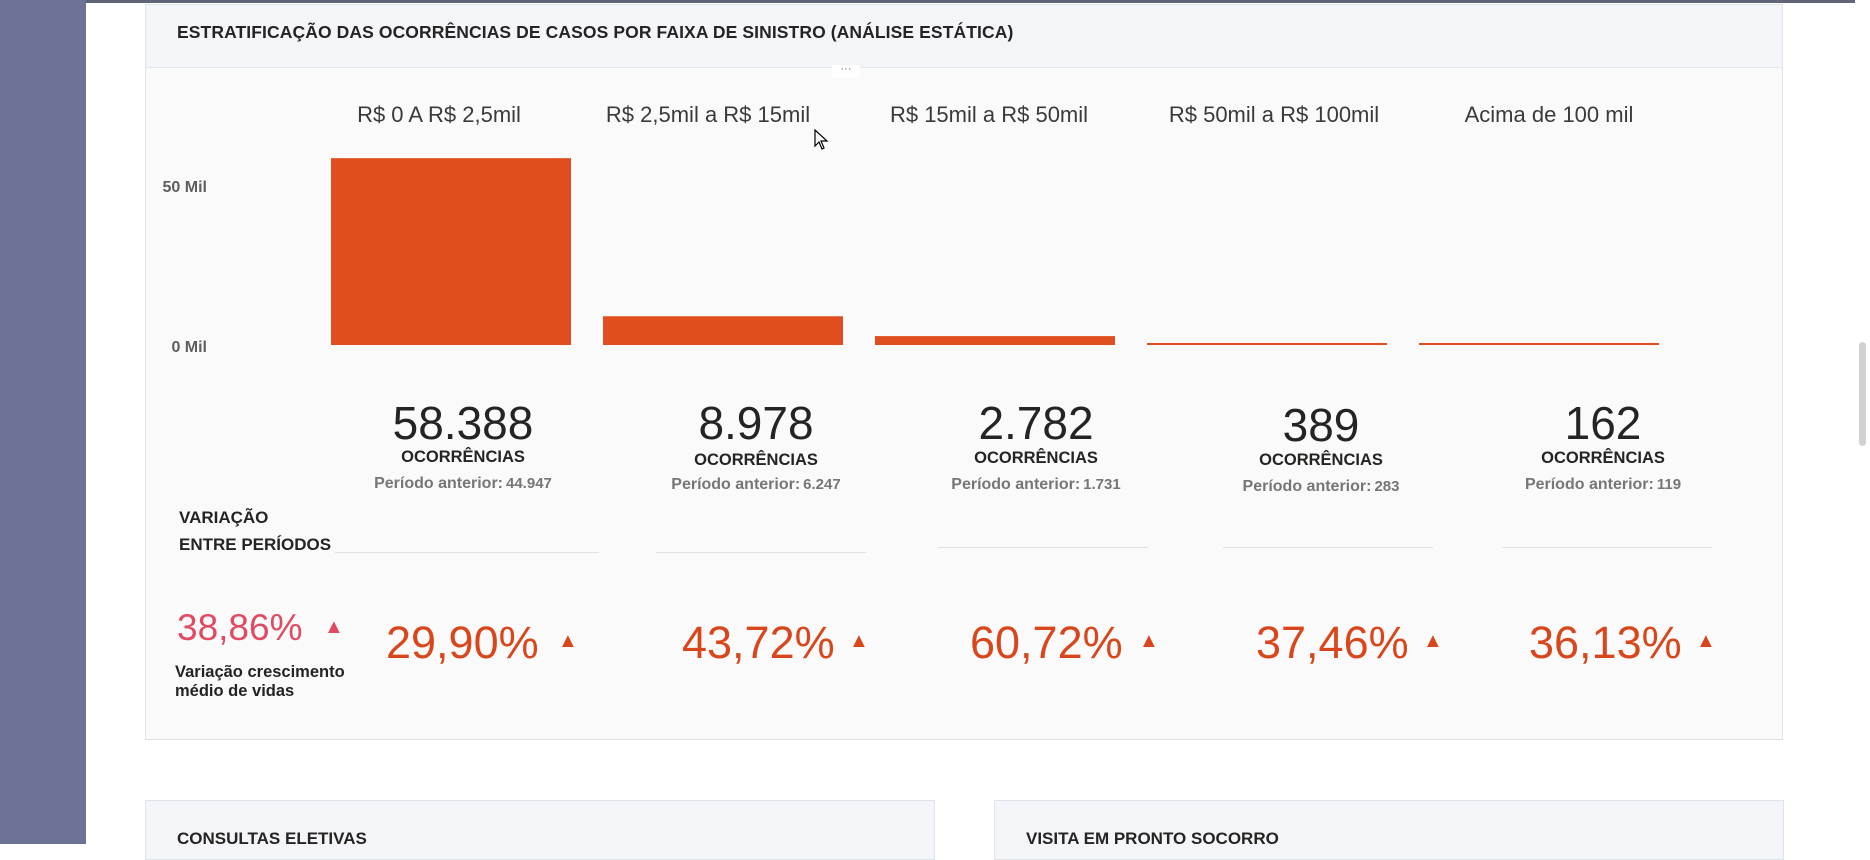 The width and height of the screenshot is (1870, 860). Describe the element at coordinates (846, 70) in the screenshot. I see `more-options-button: ···` at that location.